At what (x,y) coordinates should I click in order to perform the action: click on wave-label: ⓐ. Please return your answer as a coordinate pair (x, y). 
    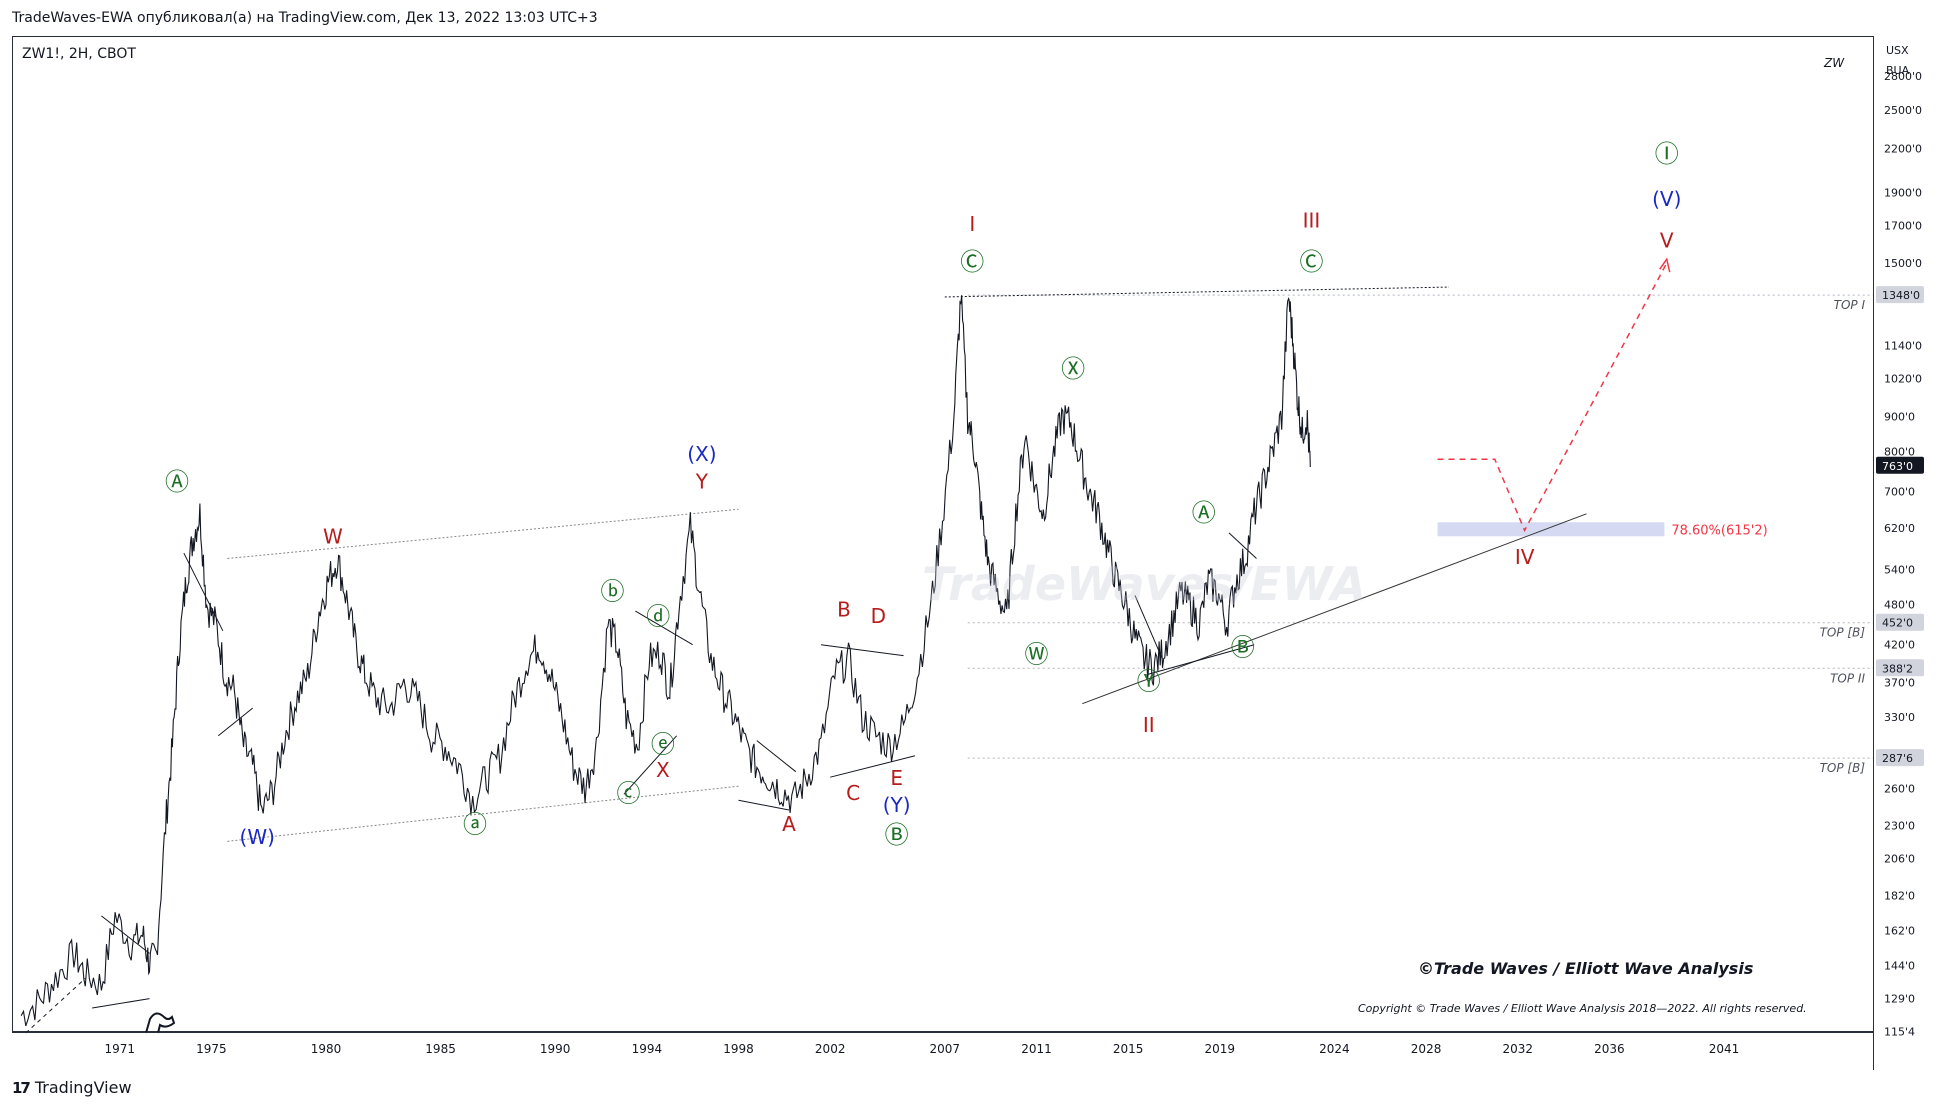
    Looking at the image, I should click on (475, 824).